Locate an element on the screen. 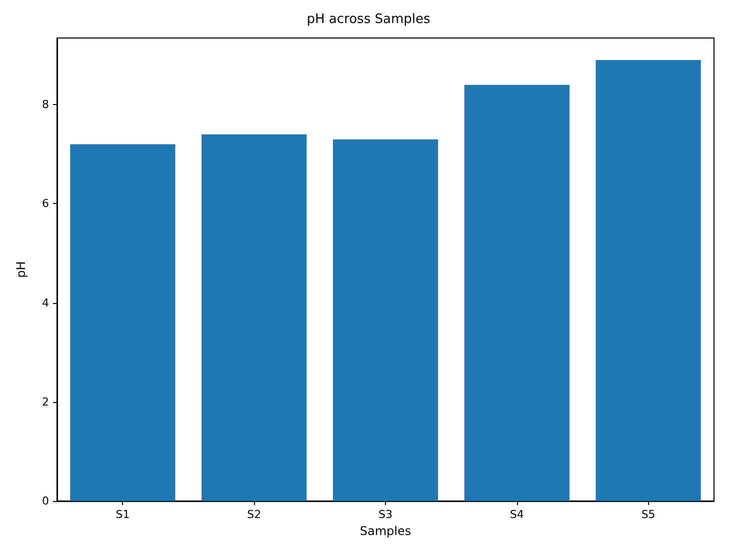 The height and width of the screenshot is (554, 737). x-axis-title: Samples is located at coordinates (386, 531).